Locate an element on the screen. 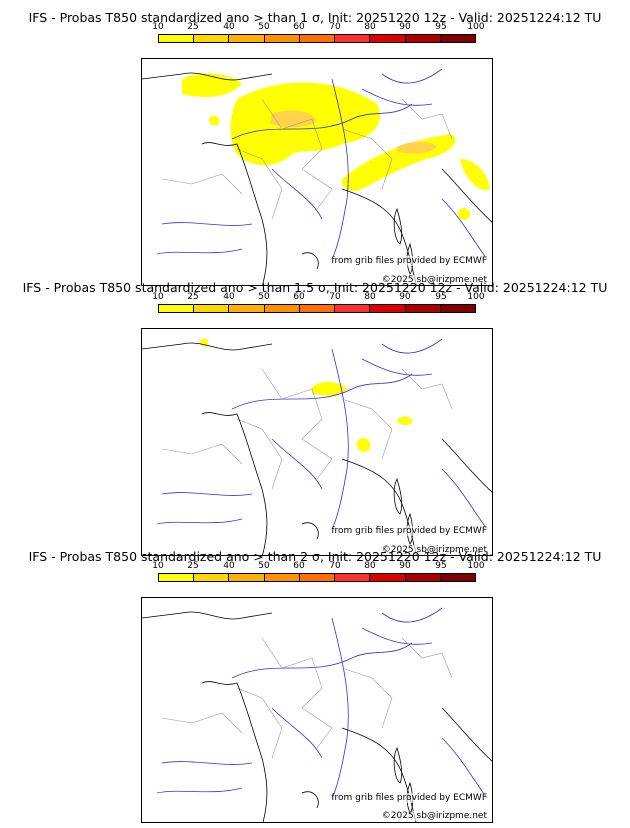  probability-fill is located at coordinates (306, 395).